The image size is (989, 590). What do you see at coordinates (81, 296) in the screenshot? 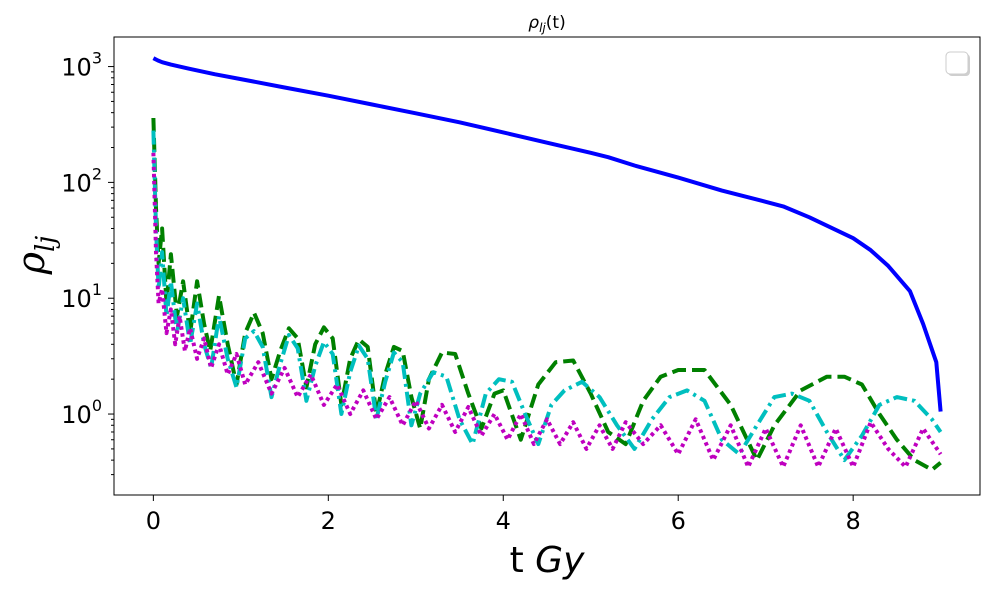
I see `y-tick-label: 10¹` at bounding box center [81, 296].